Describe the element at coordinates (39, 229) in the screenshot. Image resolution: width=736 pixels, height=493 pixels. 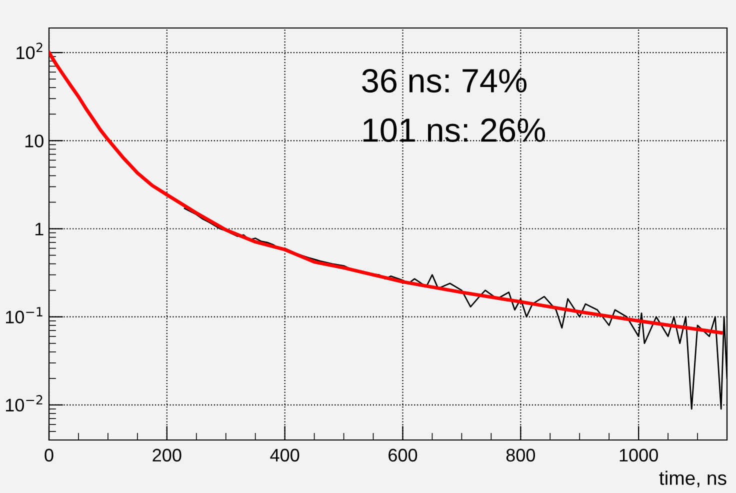
I see `y-tick-label: 1` at that location.